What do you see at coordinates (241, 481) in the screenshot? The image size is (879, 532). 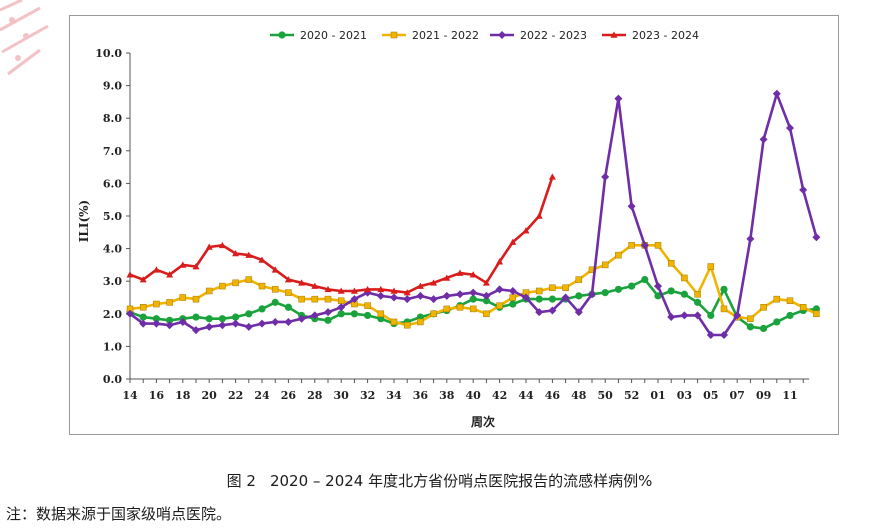 I see `figure-number: 图 2` at bounding box center [241, 481].